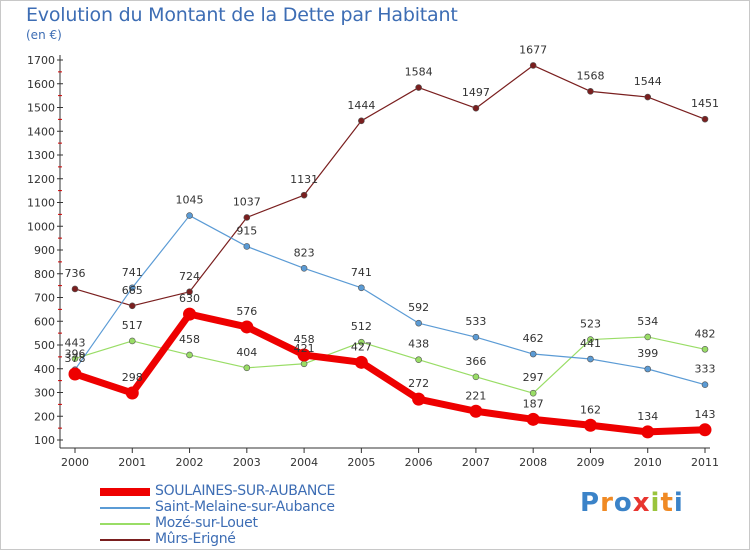  Describe the element at coordinates (705, 103) in the screenshot. I see `data-label: 1451` at that location.